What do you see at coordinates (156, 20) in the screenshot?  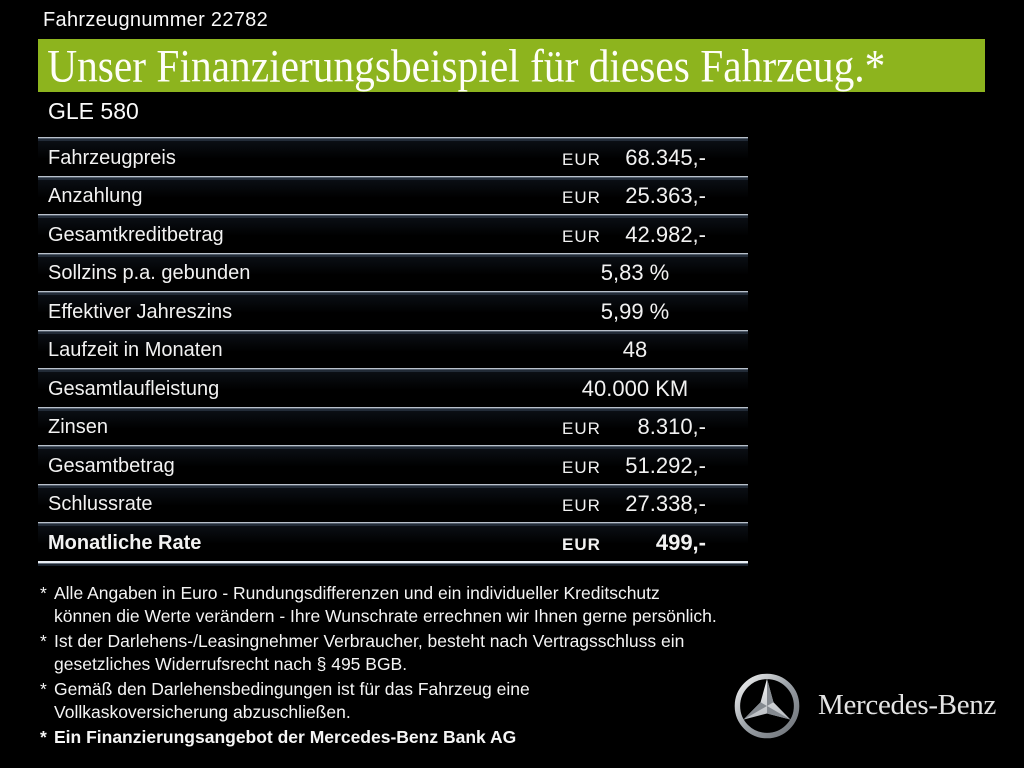 I see `vehicle-number: Fahrzeugnummer 22782` at bounding box center [156, 20].